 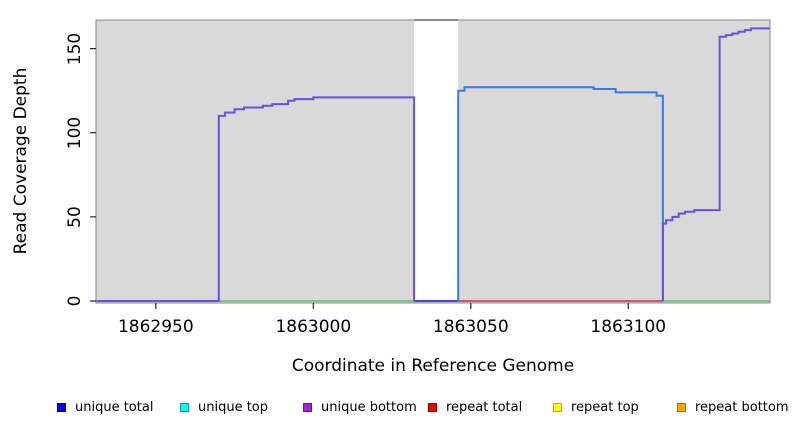 What do you see at coordinates (21, 161) in the screenshot?
I see `y-axis-title: Read Coverage Depth` at bounding box center [21, 161].